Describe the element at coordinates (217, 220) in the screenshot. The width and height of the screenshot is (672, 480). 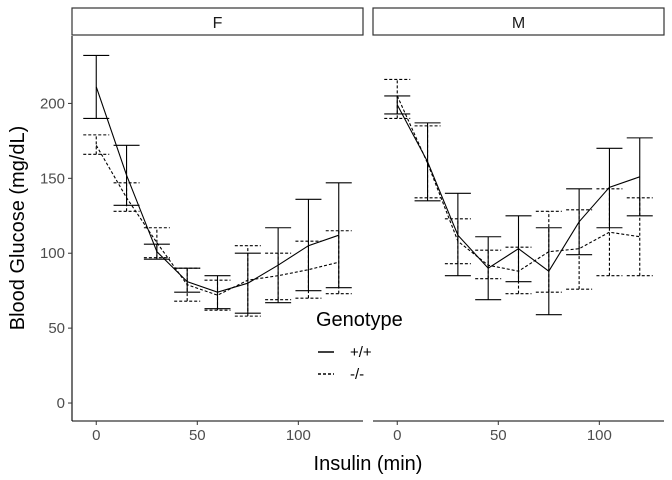
I see `series-line` at that location.